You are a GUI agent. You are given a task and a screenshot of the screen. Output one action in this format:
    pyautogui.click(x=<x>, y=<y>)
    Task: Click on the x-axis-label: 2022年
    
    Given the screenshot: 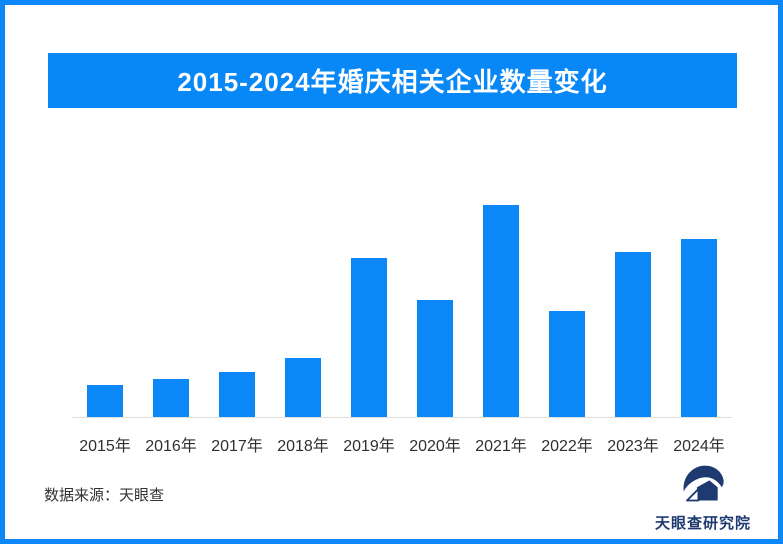 What is the action you would take?
    pyautogui.click(x=567, y=446)
    